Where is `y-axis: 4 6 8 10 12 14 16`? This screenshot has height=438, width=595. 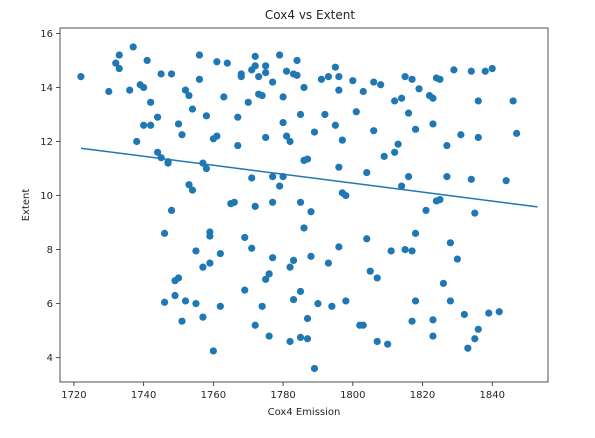
y-axis: 4 6 8 10 12 14 16 is located at coordinates (50, 196).